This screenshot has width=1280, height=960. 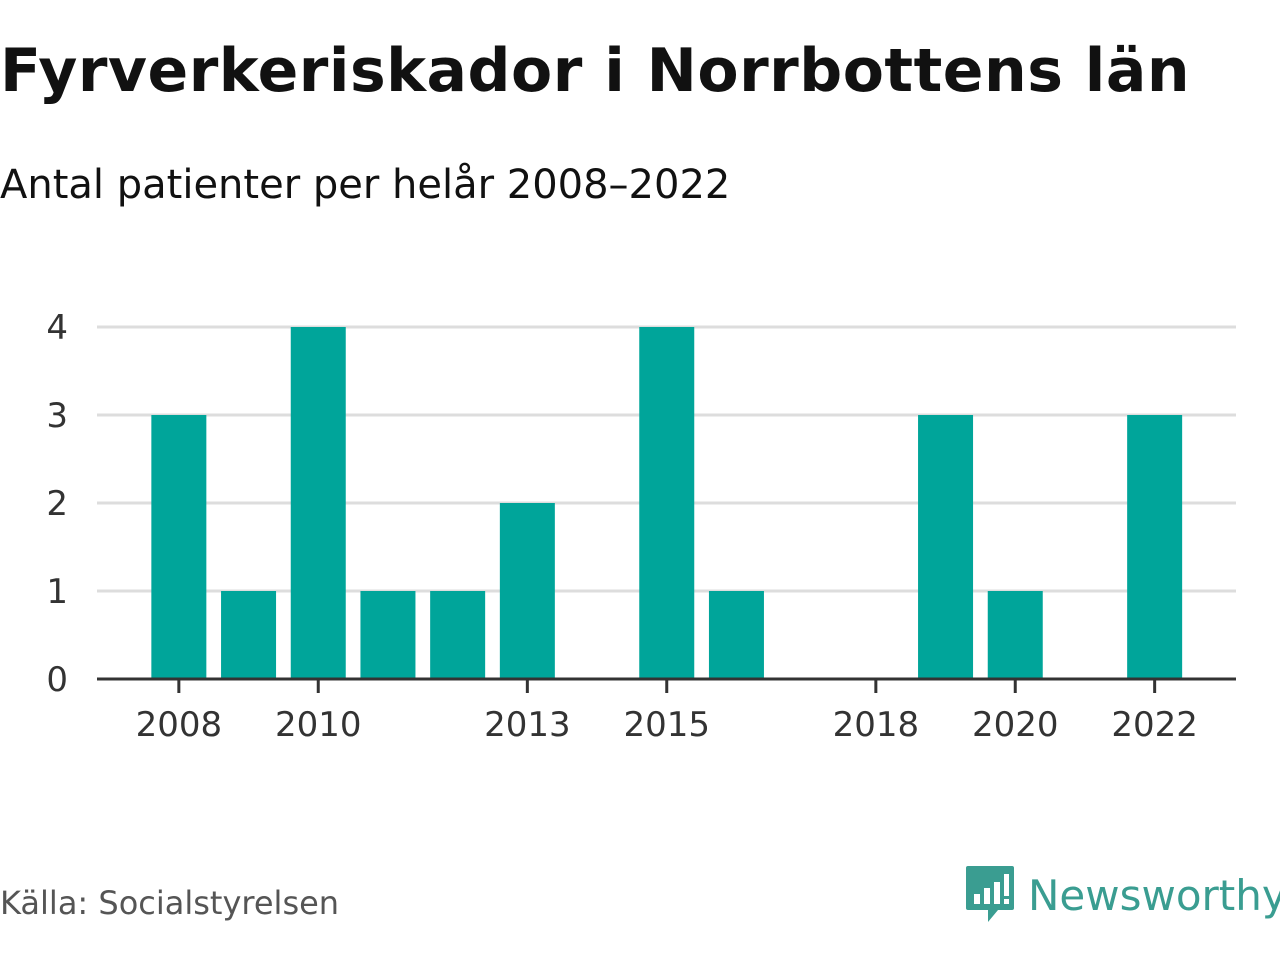 What do you see at coordinates (57, 328) in the screenshot?
I see `y-tick-label: 4` at bounding box center [57, 328].